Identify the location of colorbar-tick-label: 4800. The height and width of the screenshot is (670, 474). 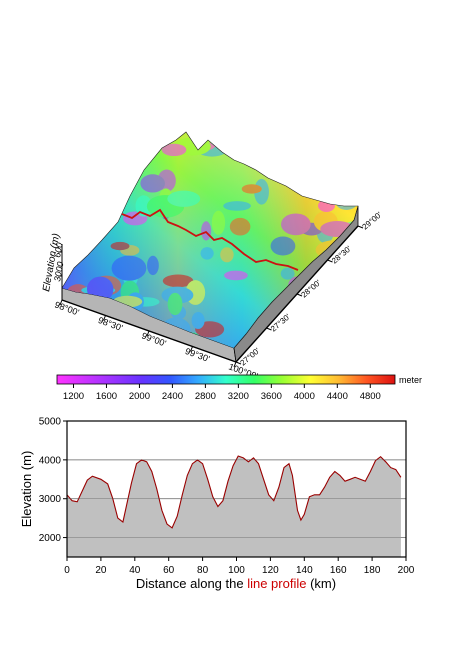
(370, 396).